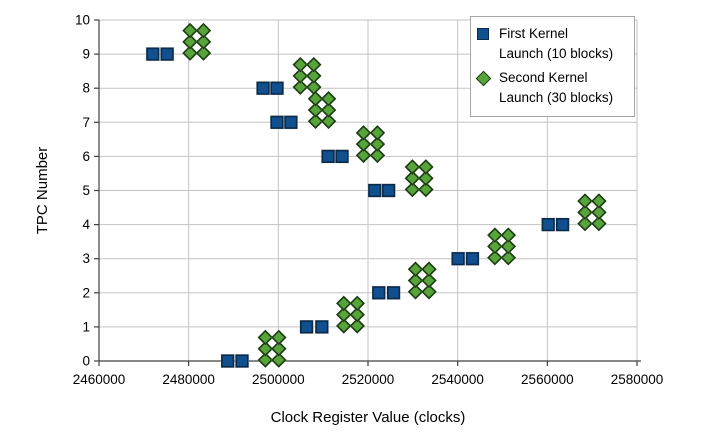 This screenshot has width=705, height=444. Describe the element at coordinates (553, 44) in the screenshot. I see `legend-item-first-kernel: First Kernel Launch (10 blocks)` at that location.